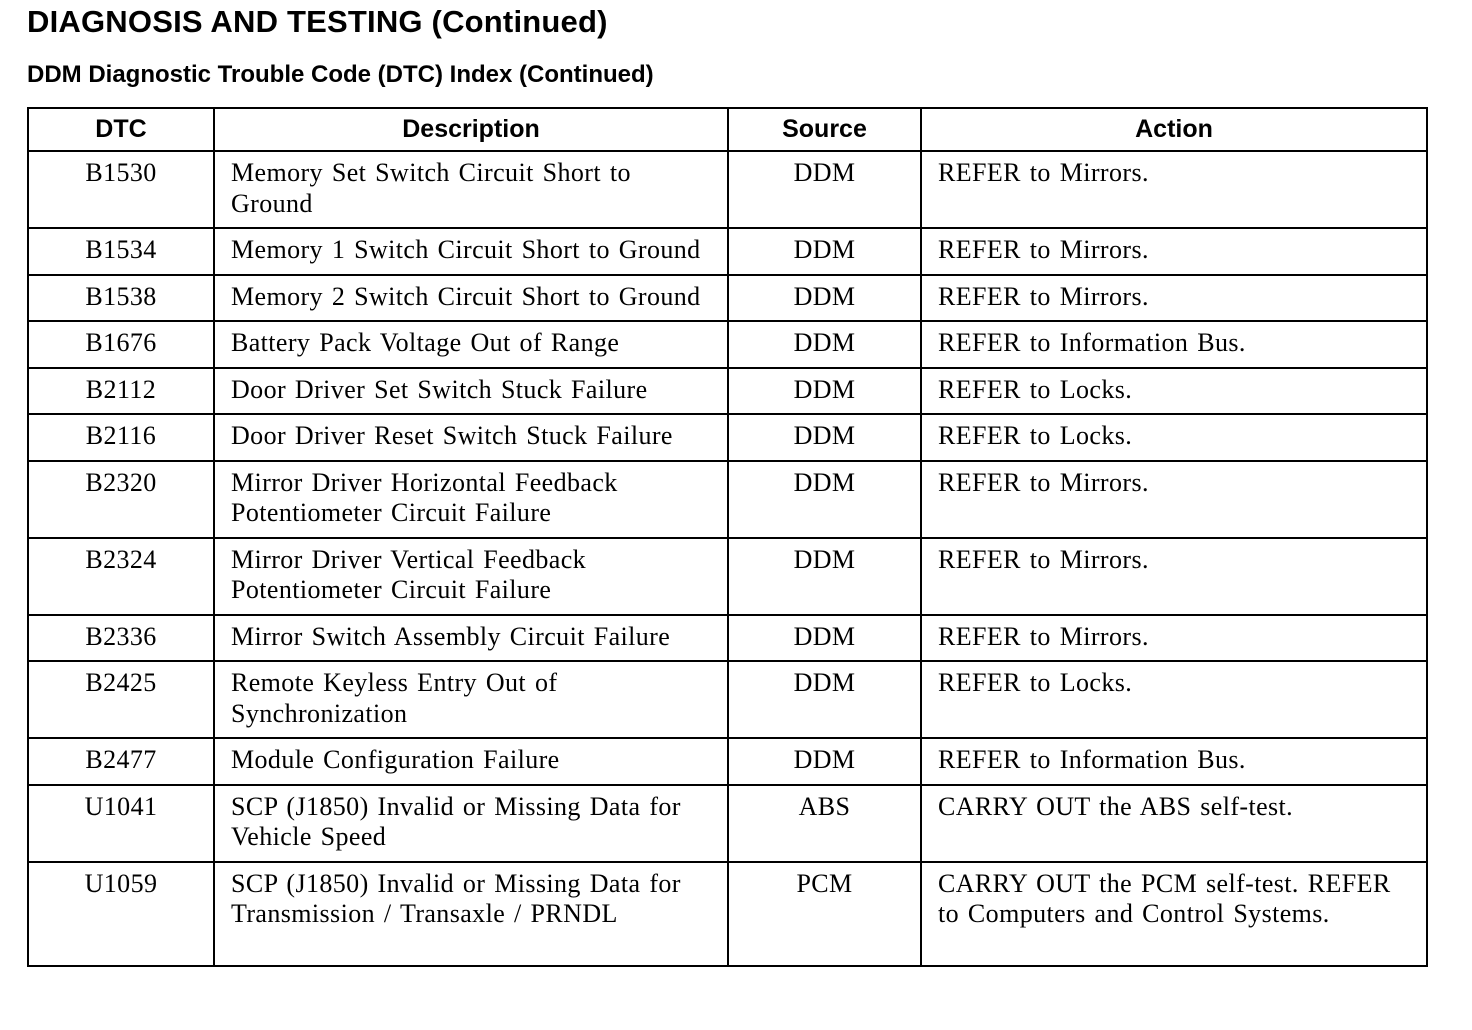 The height and width of the screenshot is (1030, 1472). What do you see at coordinates (824, 913) in the screenshot?
I see `cell-source: PCM` at bounding box center [824, 913].